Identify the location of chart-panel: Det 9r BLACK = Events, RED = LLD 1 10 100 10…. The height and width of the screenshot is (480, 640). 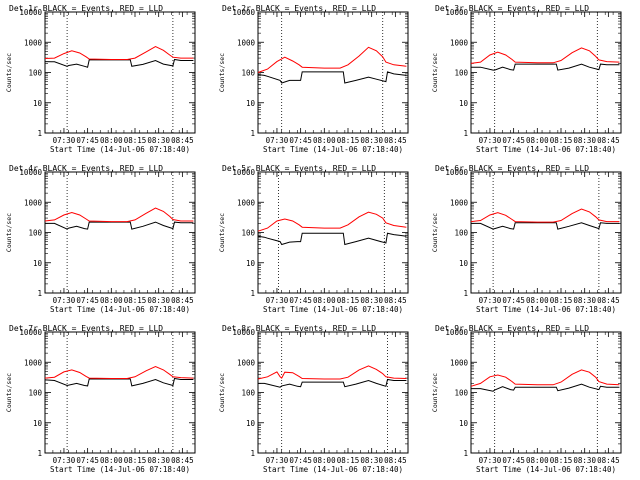
(526, 399).